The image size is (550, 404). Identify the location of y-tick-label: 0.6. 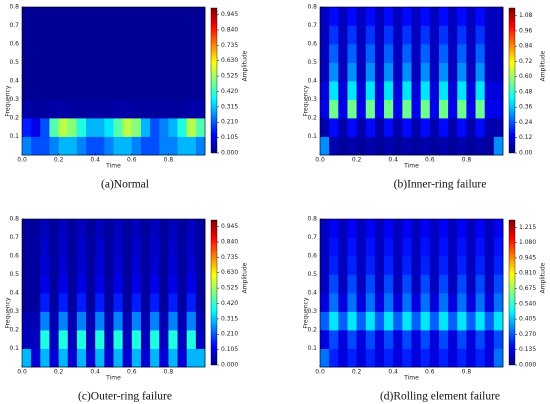
(312, 44).